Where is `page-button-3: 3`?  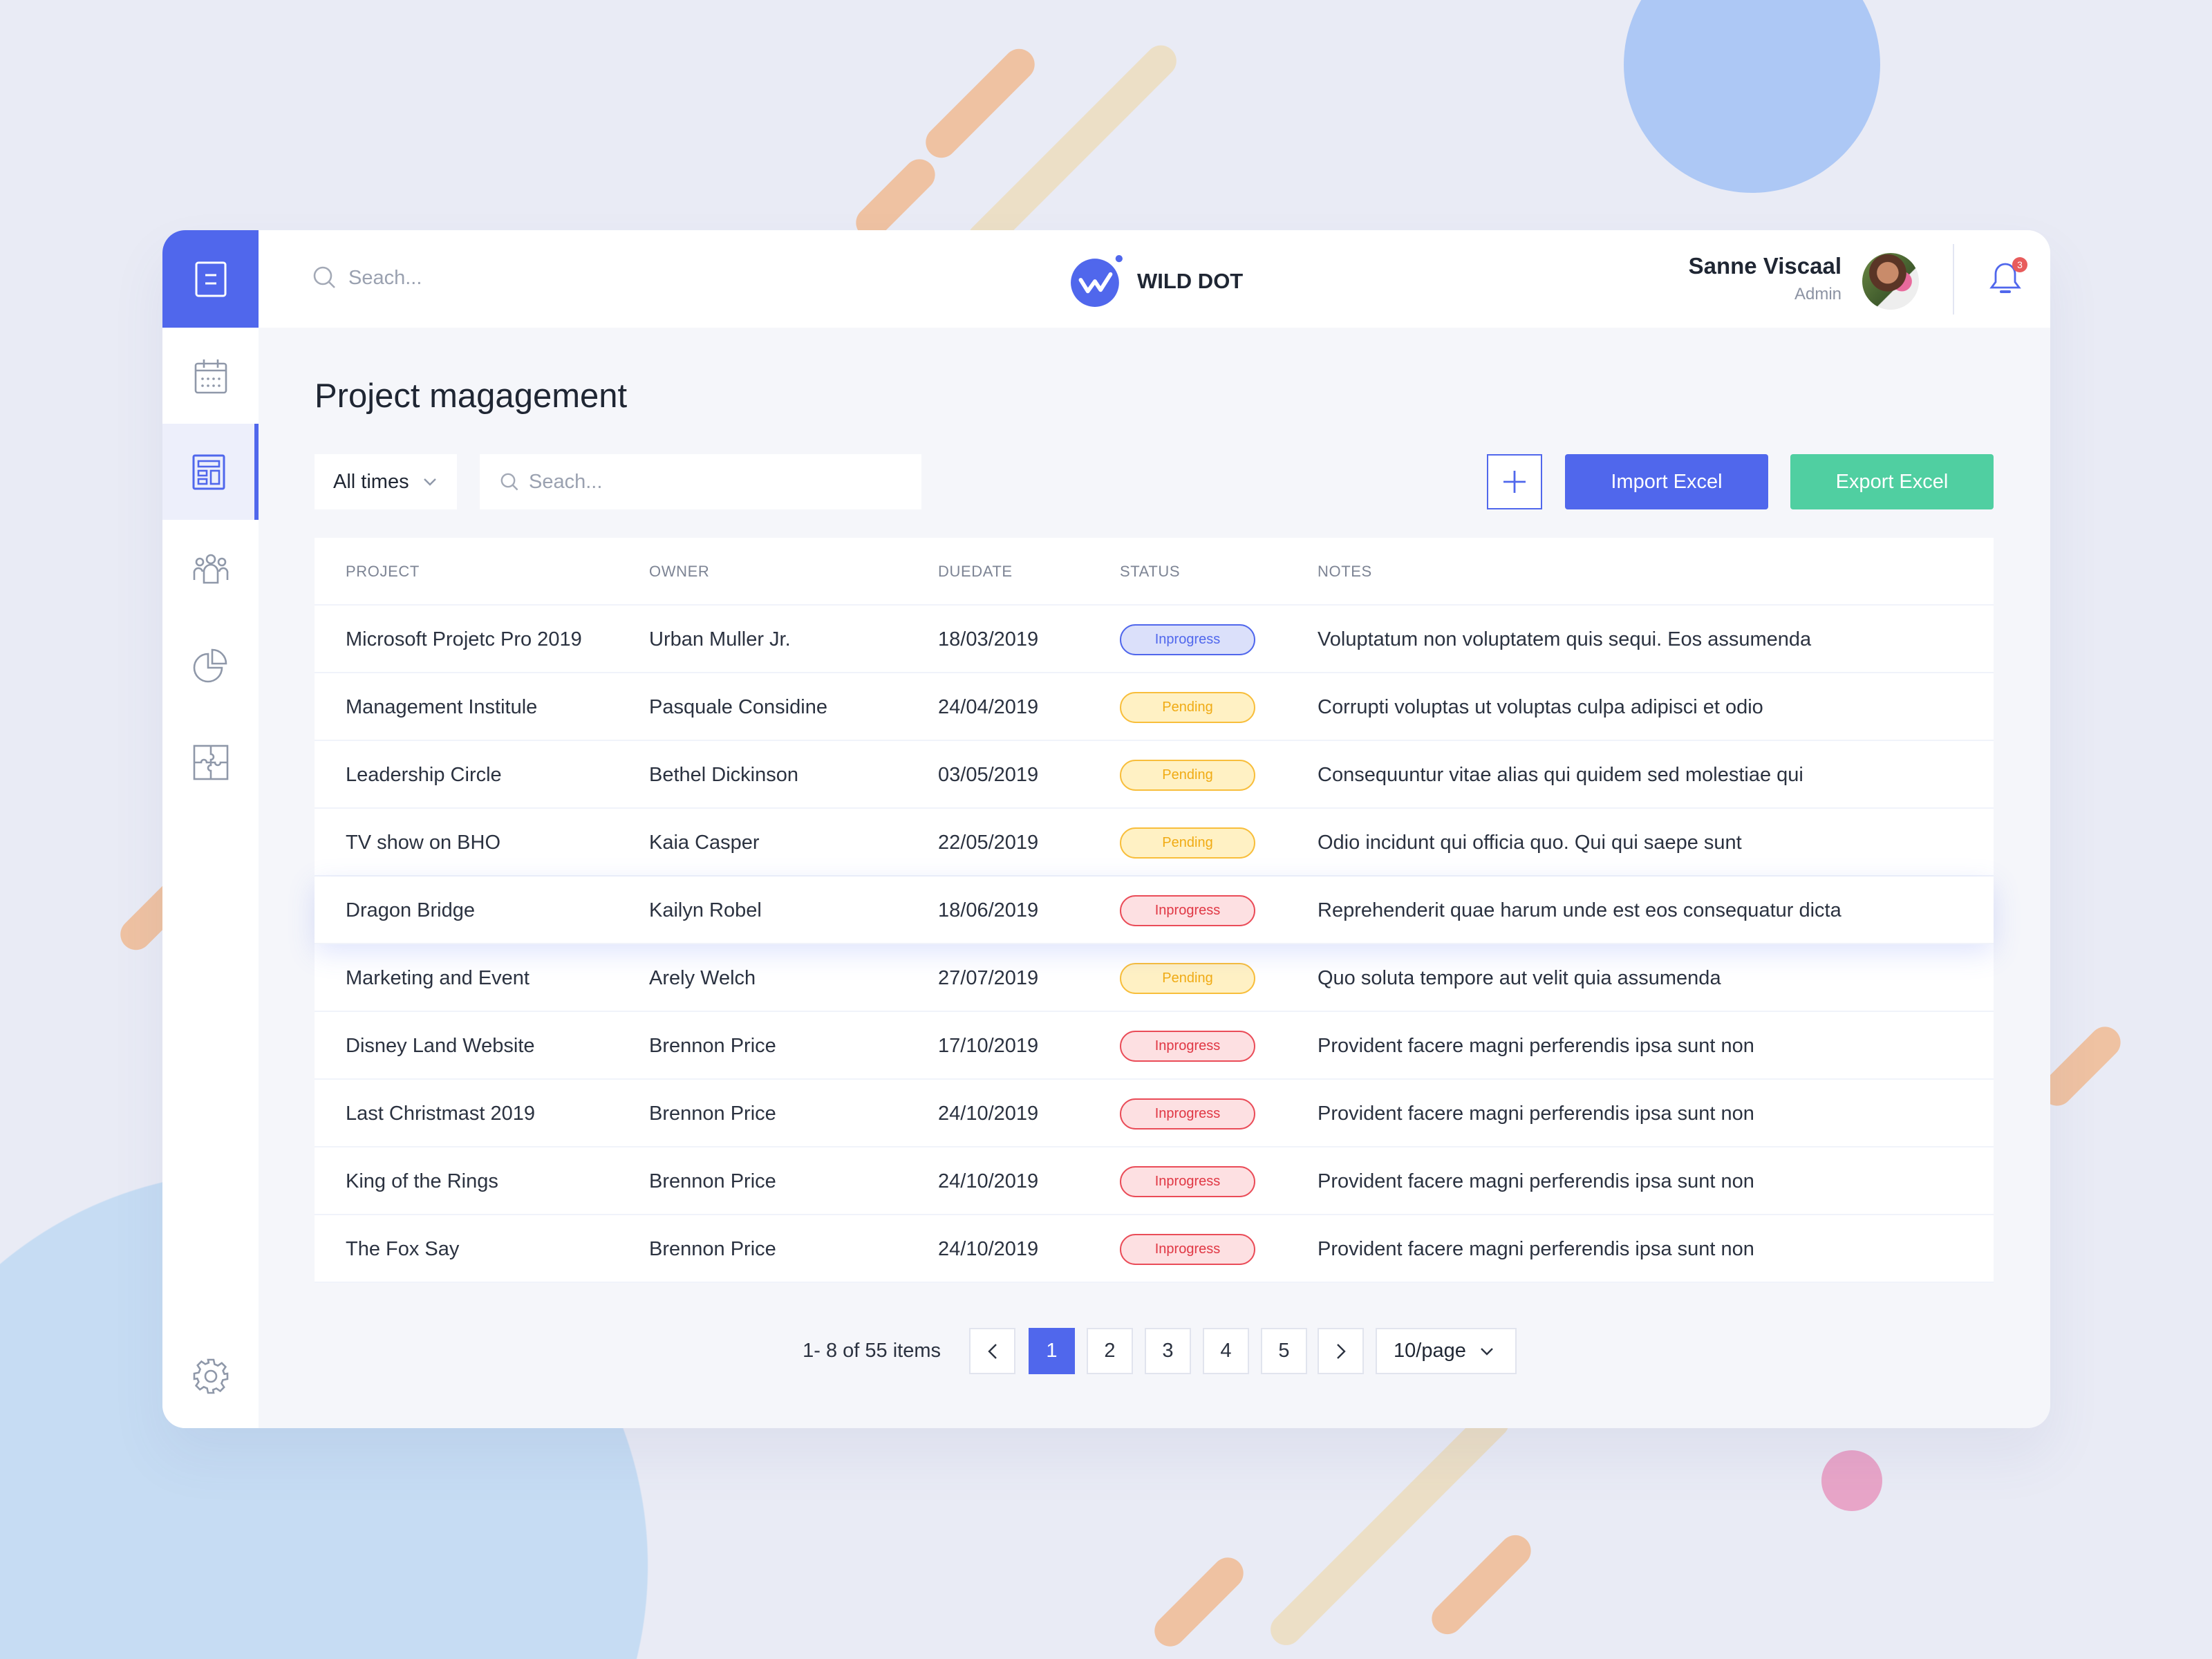 page-button-3: 3 is located at coordinates (1168, 1351).